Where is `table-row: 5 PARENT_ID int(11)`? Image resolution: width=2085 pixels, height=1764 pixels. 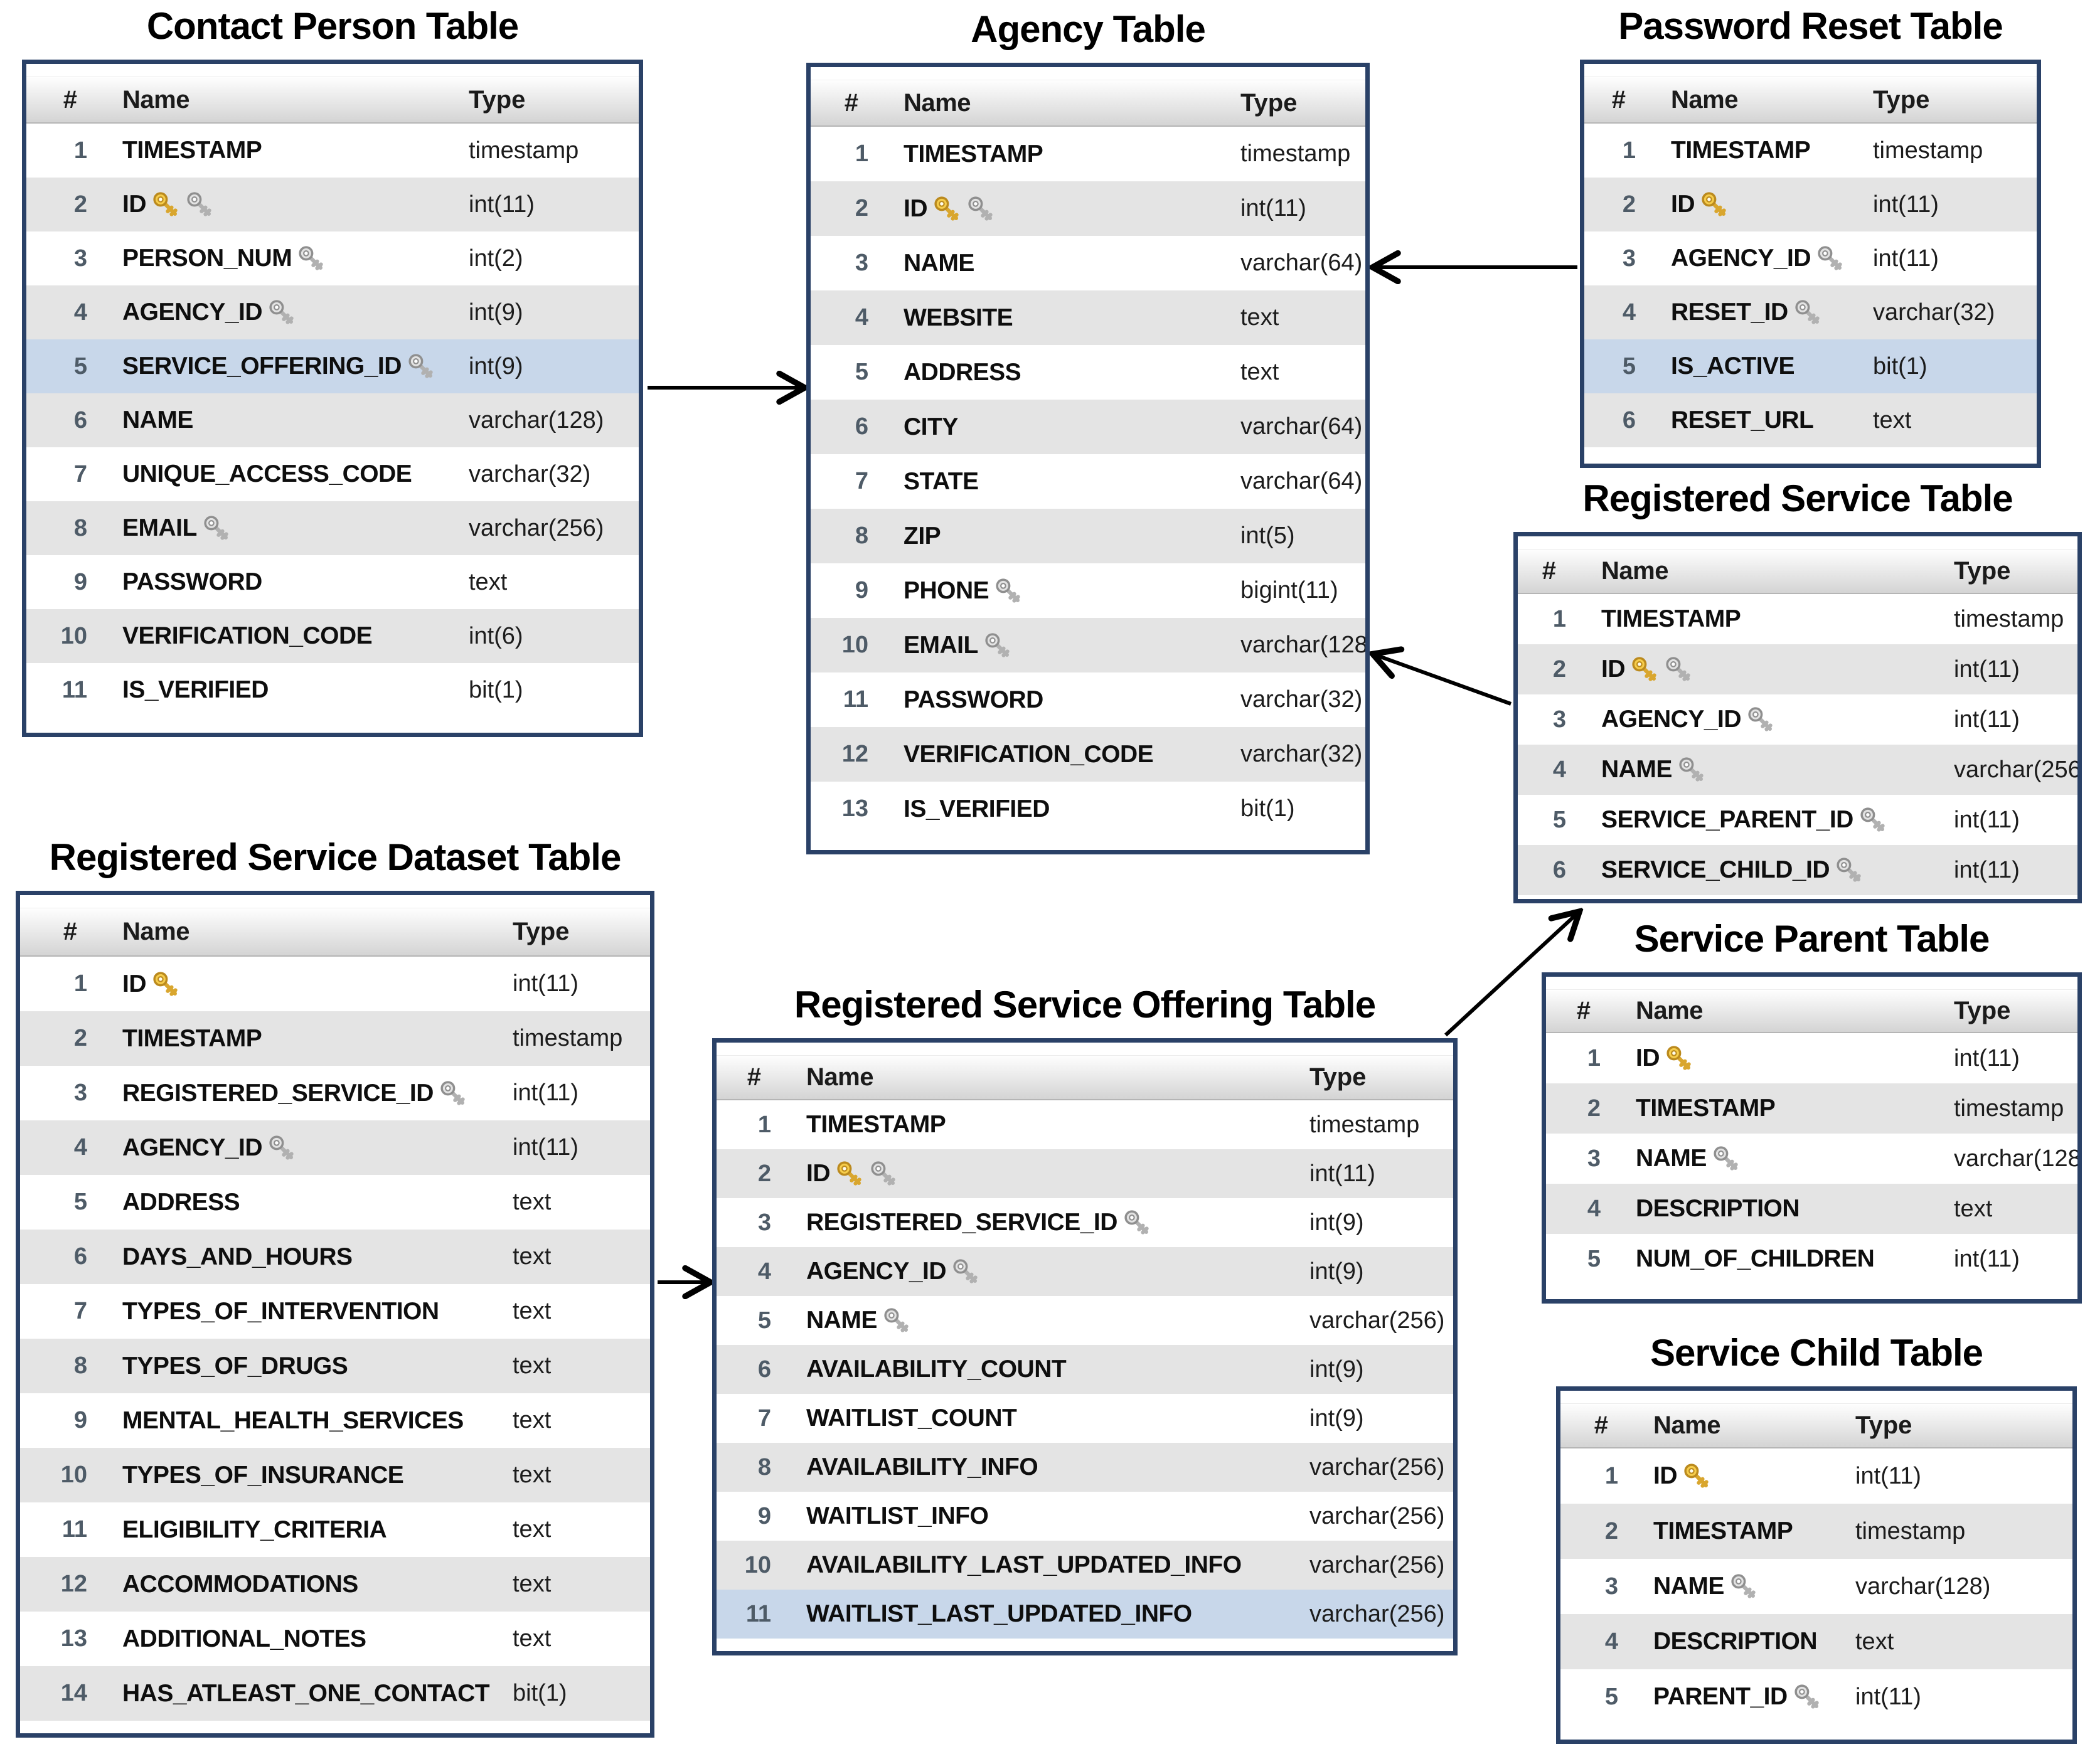
table-row: 5 PARENT_ID int(11) is located at coordinates (1816, 1696).